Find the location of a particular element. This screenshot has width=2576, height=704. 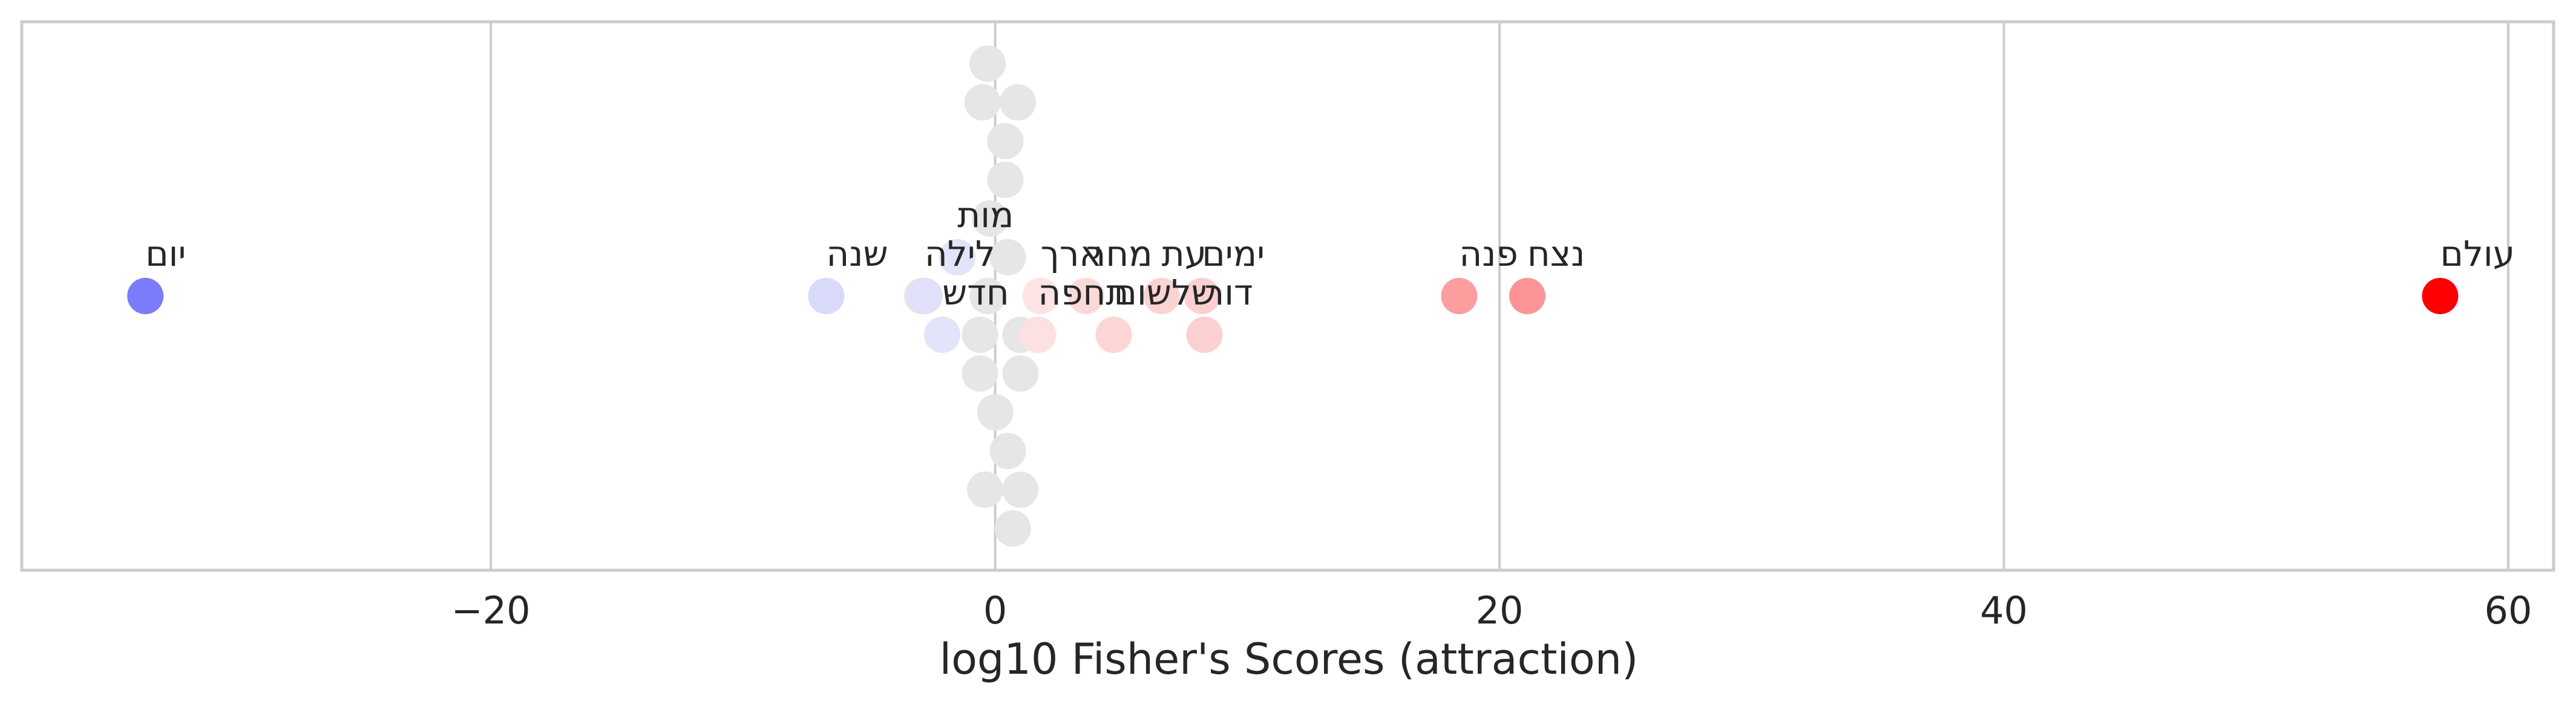

point-label: לילה is located at coordinates (960, 254).